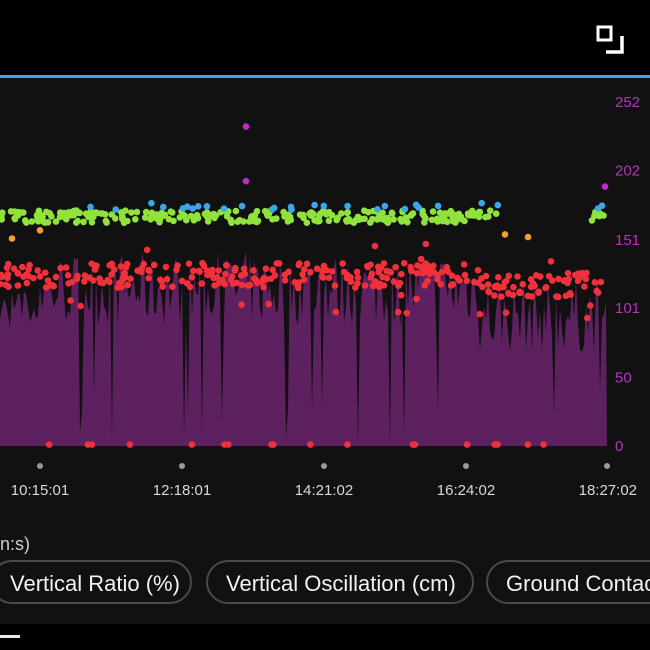 This screenshot has height=650, width=650. I want to click on x-tick-label: 16:24:02, so click(466, 490).